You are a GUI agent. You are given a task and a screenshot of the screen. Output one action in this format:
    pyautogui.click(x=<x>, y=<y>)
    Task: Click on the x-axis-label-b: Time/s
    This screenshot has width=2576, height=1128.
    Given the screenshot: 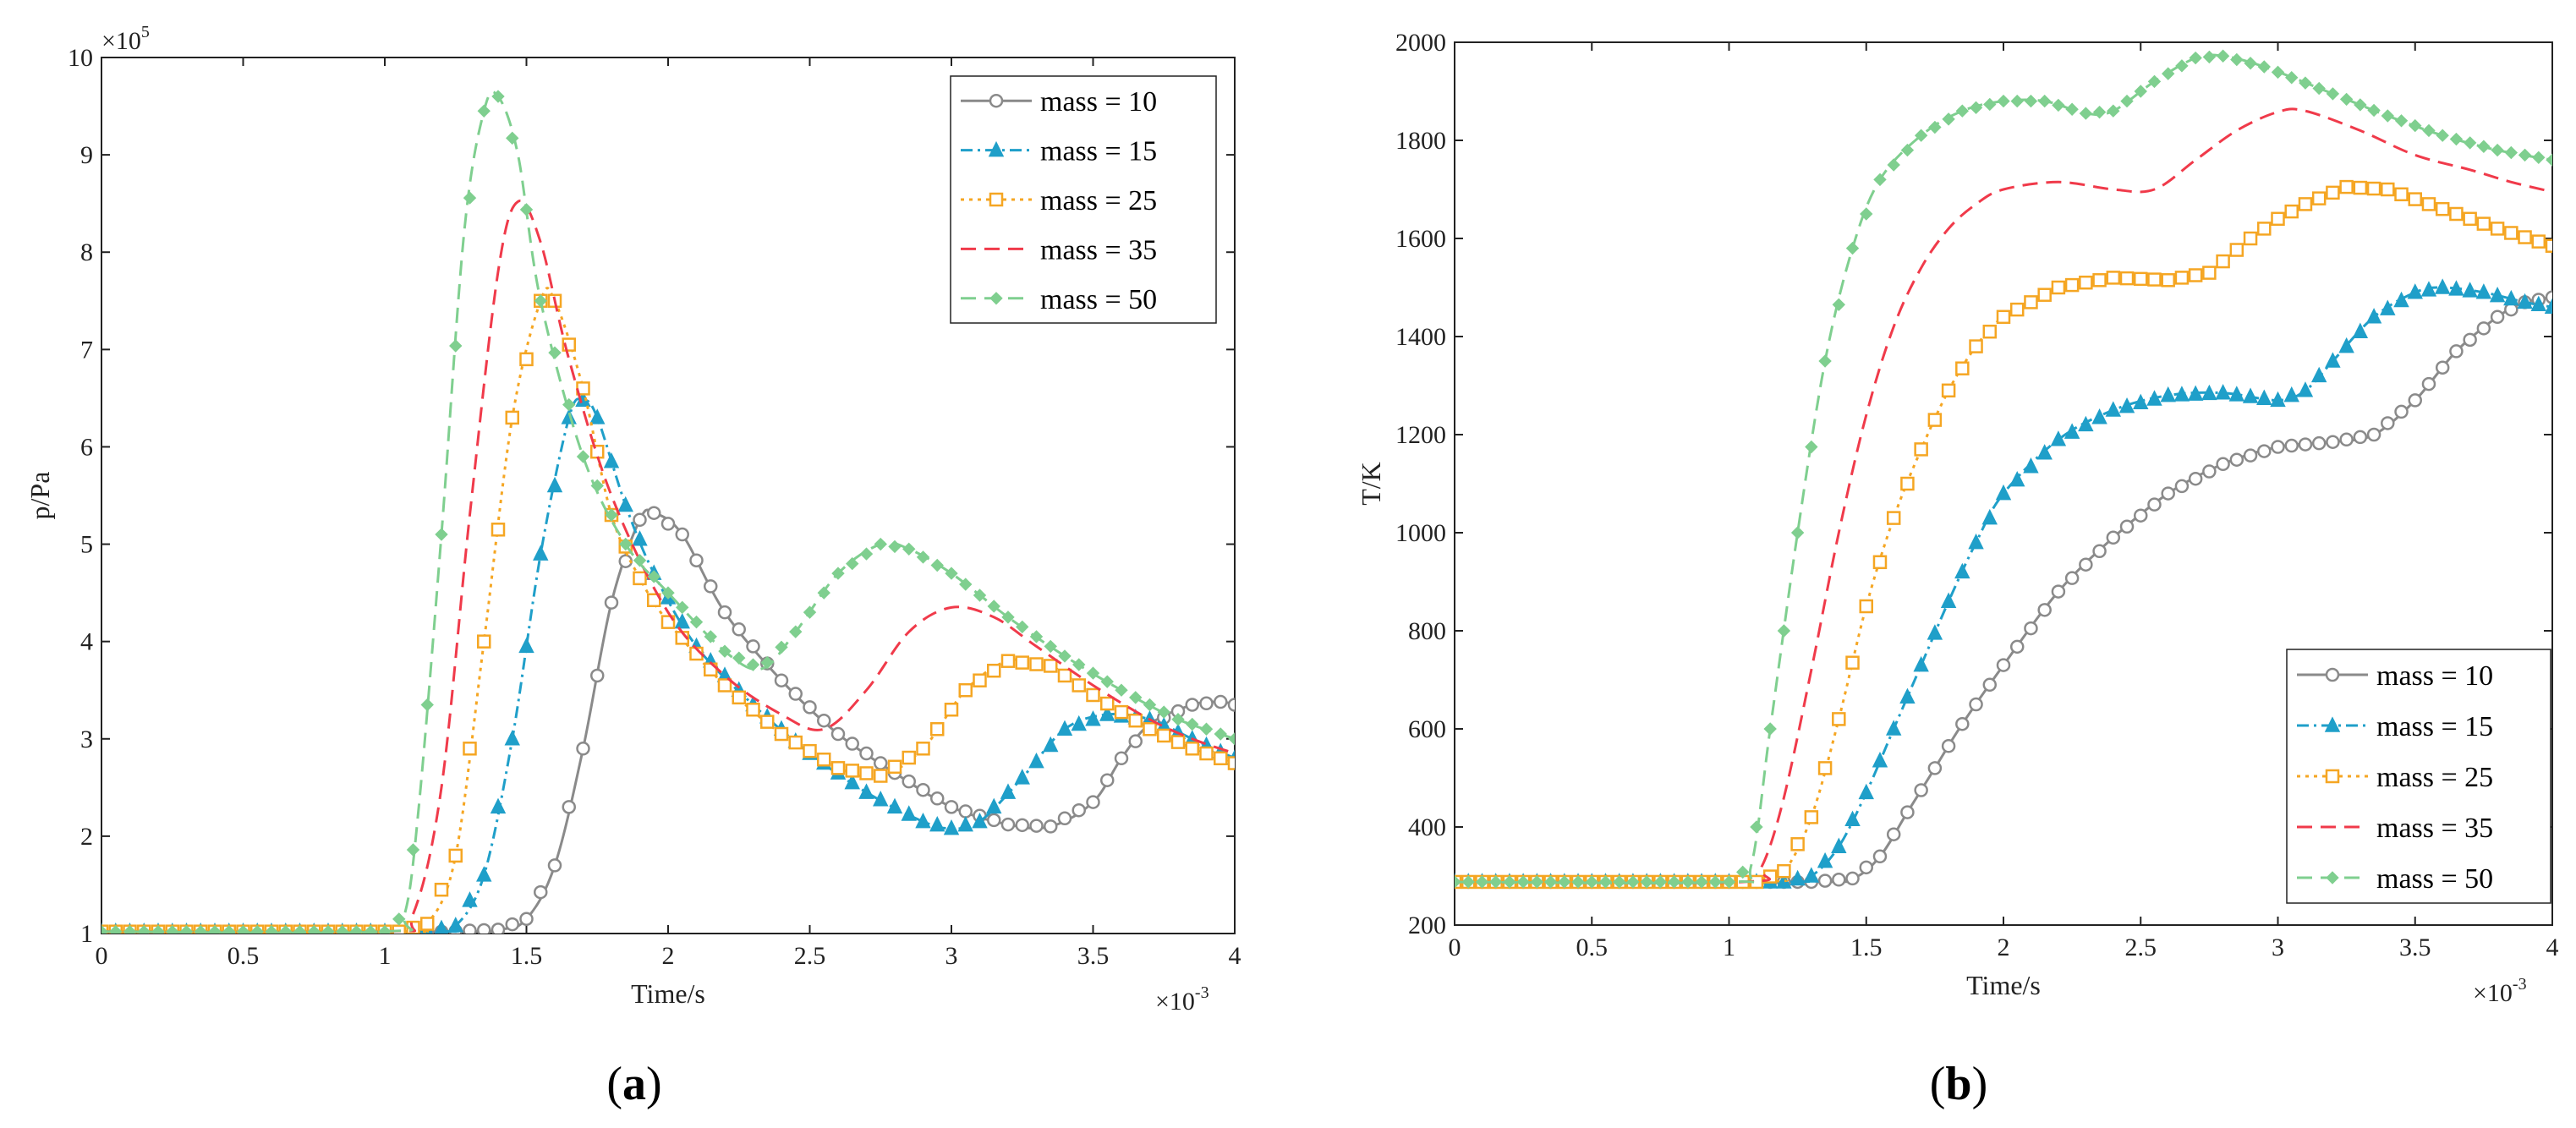 What is the action you would take?
    pyautogui.click(x=2003, y=985)
    